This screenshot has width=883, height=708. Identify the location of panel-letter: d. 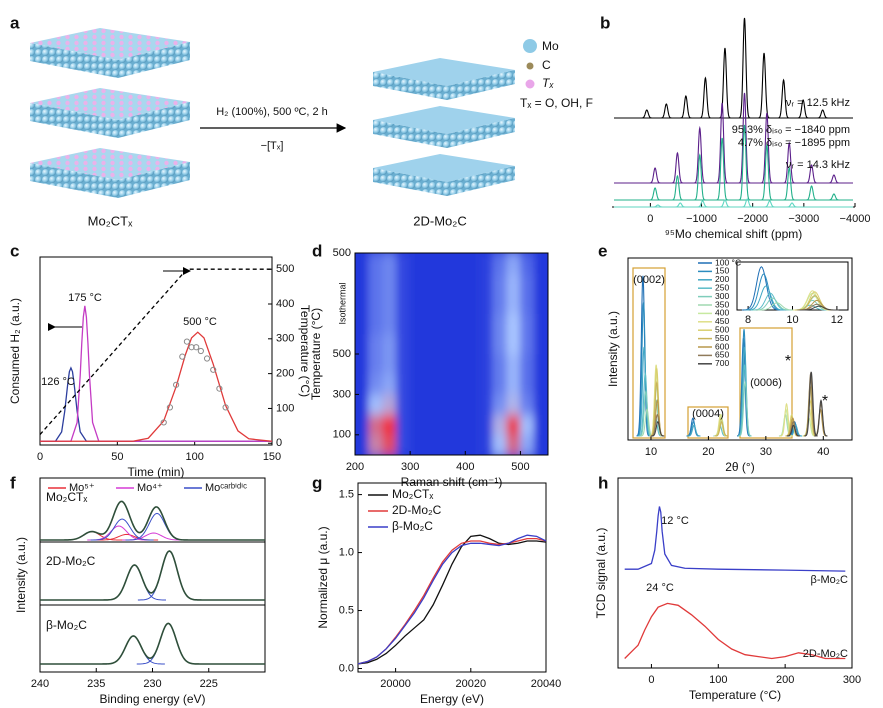
(317, 250).